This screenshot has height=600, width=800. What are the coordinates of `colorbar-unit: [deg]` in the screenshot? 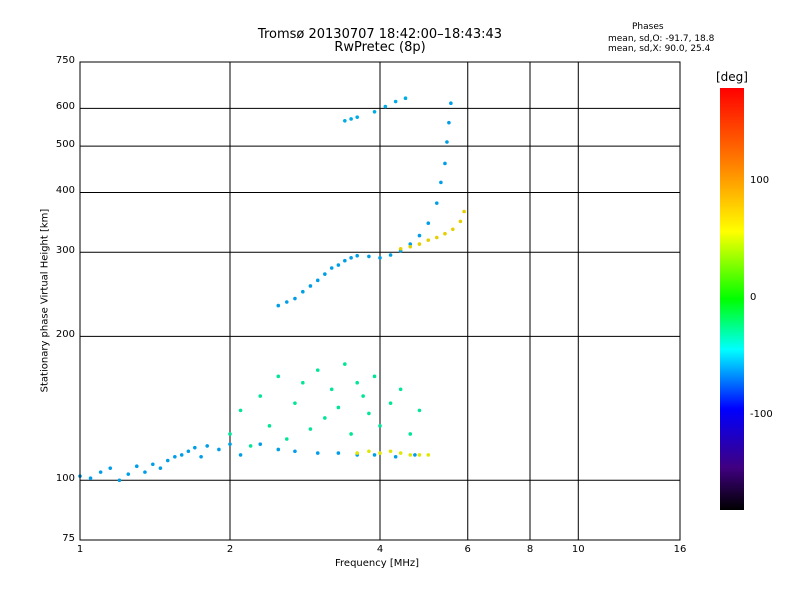 It's located at (732, 77).